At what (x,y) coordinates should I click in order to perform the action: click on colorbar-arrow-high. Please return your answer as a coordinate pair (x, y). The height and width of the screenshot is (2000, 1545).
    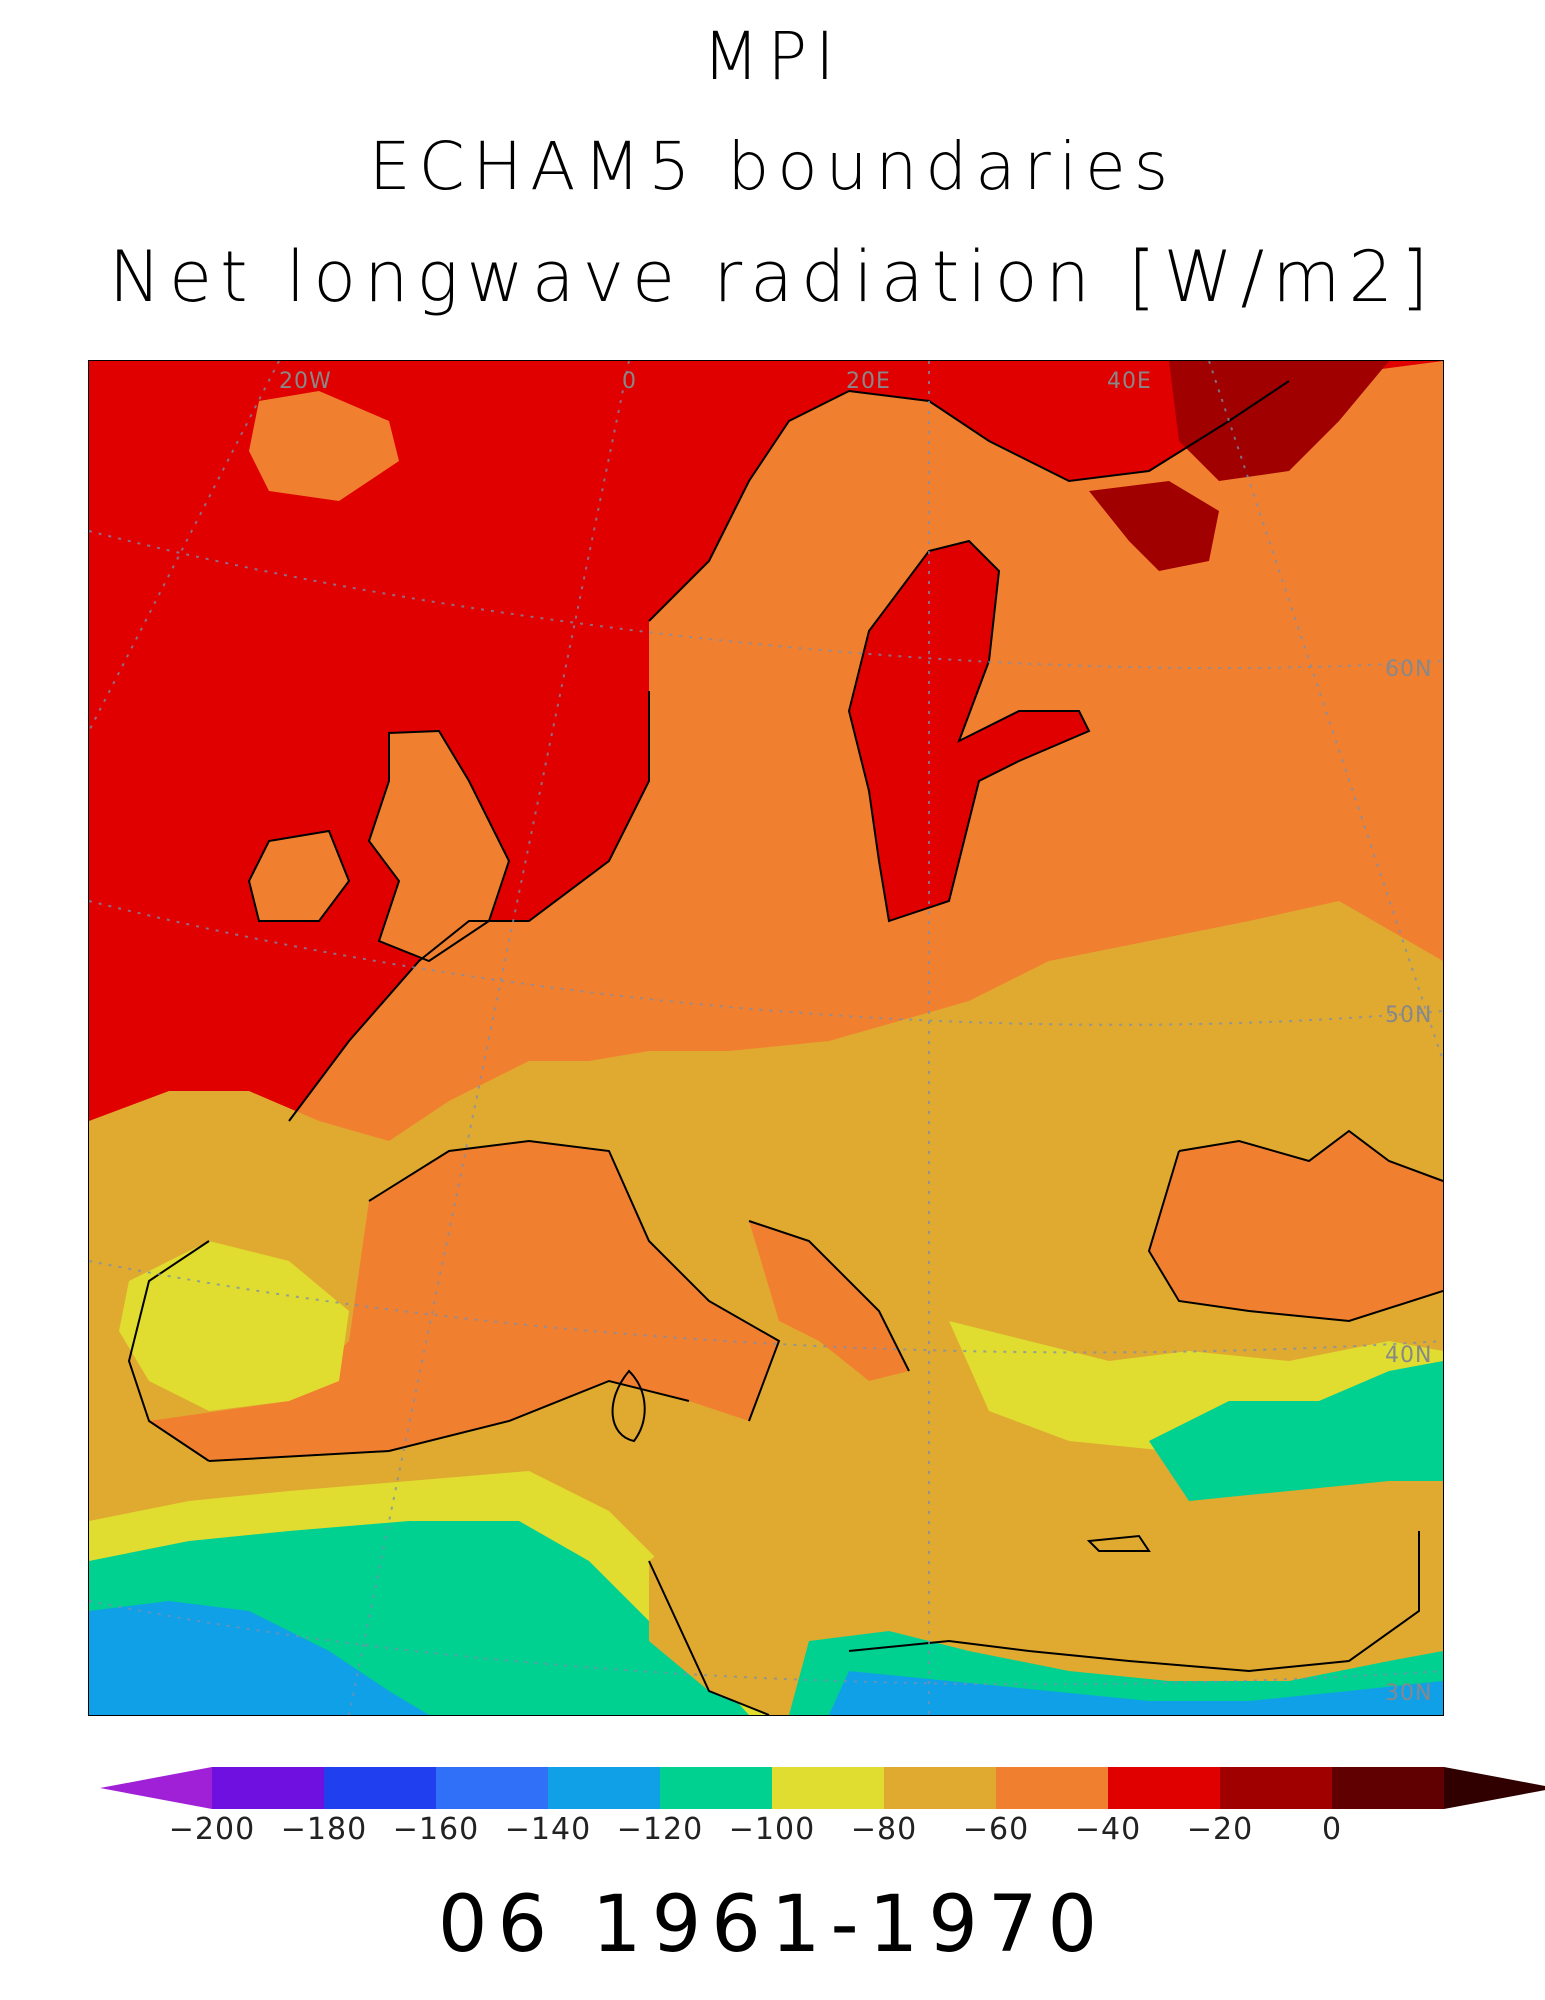
    Looking at the image, I should click on (1494, 1788).